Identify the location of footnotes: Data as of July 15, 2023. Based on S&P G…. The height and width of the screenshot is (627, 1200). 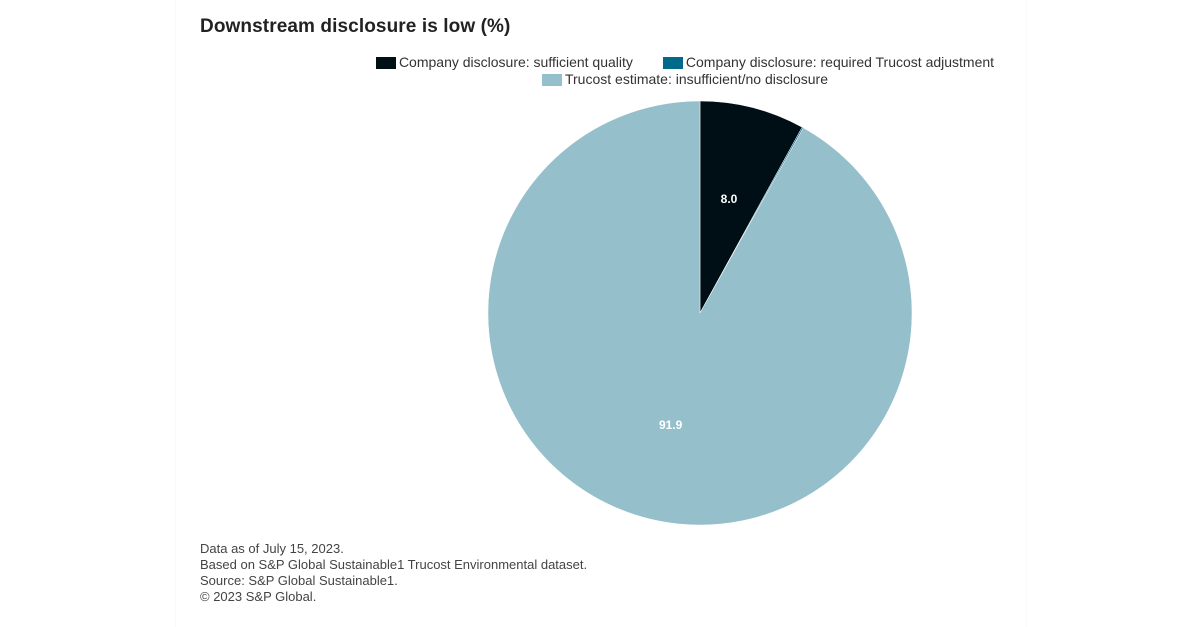
(393, 573).